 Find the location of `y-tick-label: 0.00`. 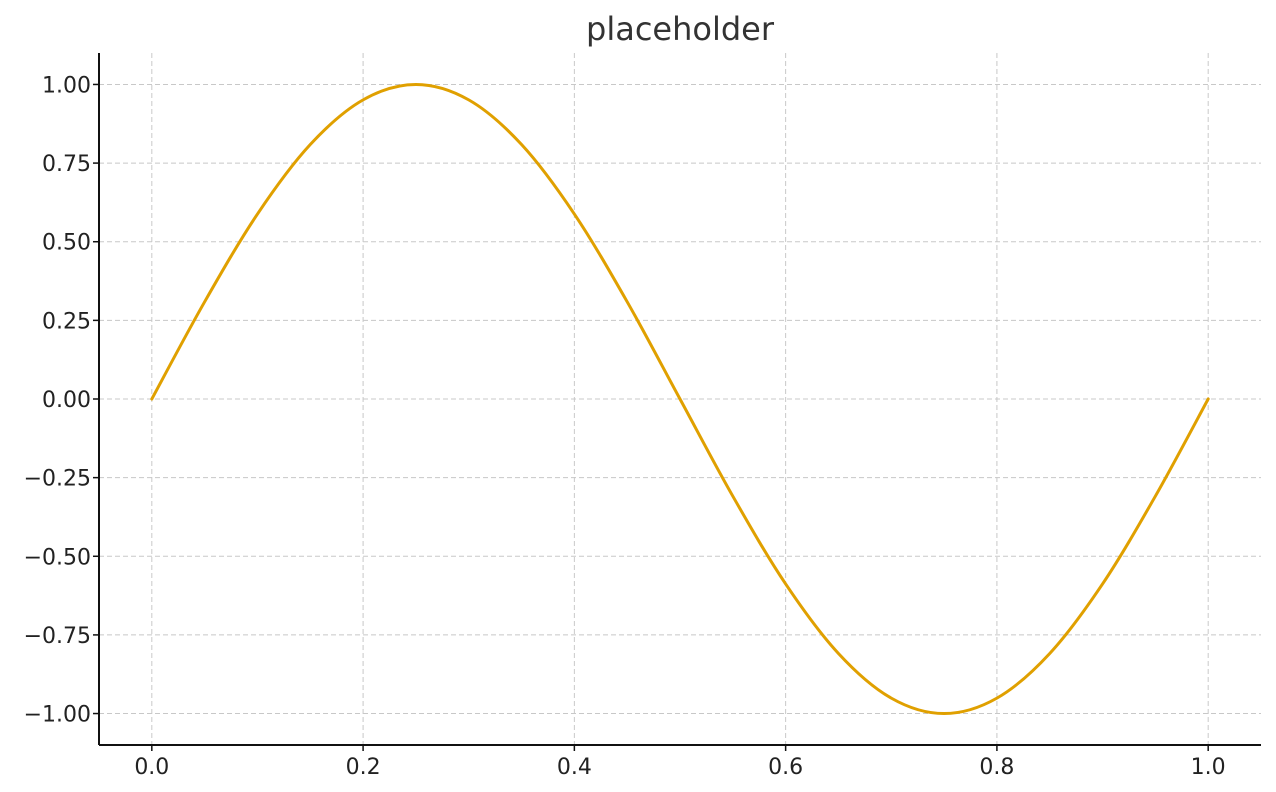

y-tick-label: 0.00 is located at coordinates (66, 400).